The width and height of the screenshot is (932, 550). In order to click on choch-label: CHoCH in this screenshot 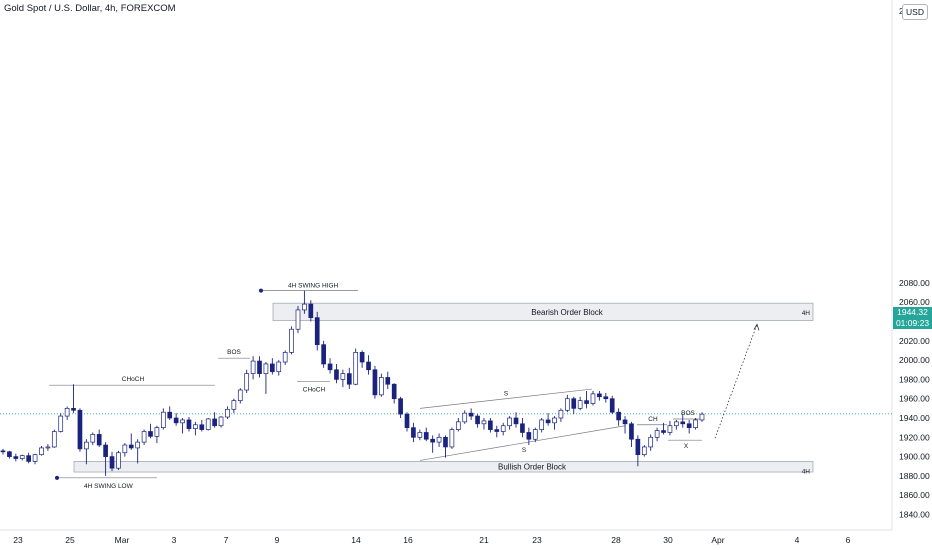, I will do `click(314, 389)`.